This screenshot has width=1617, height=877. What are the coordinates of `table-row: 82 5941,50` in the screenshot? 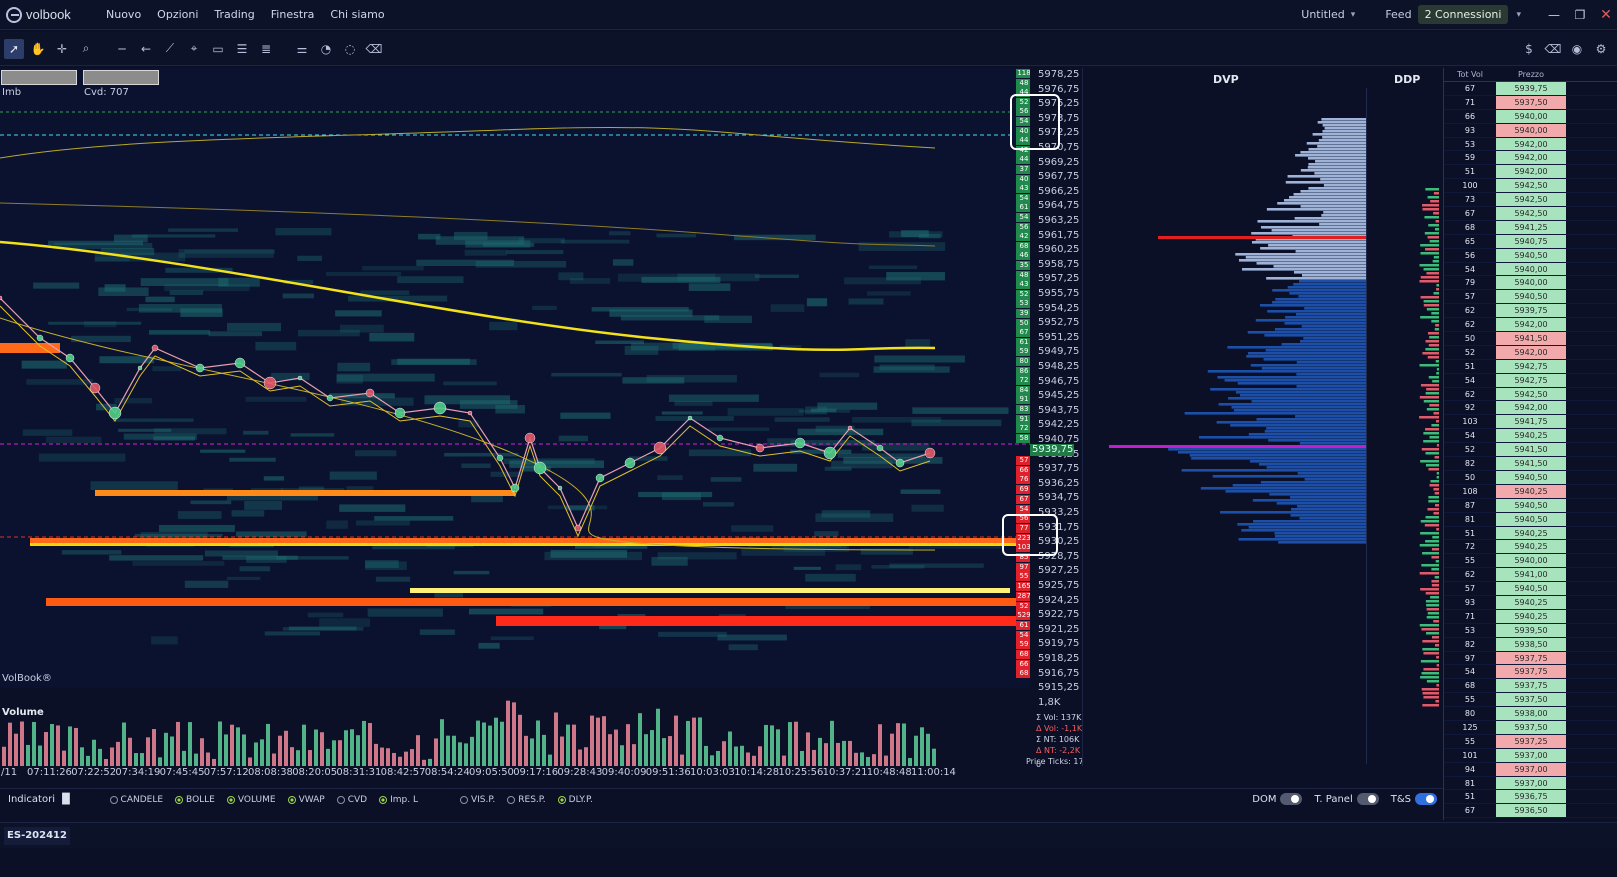 It's located at (1530, 464).